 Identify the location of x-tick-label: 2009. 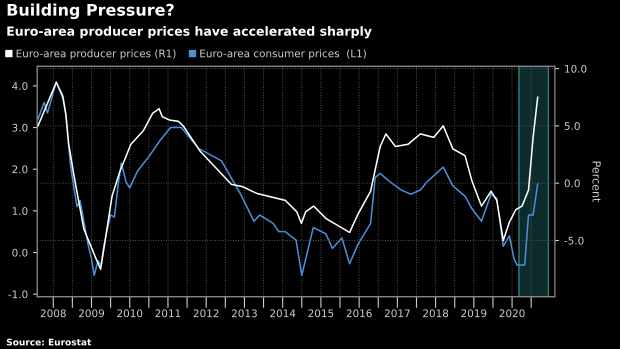
(91, 313).